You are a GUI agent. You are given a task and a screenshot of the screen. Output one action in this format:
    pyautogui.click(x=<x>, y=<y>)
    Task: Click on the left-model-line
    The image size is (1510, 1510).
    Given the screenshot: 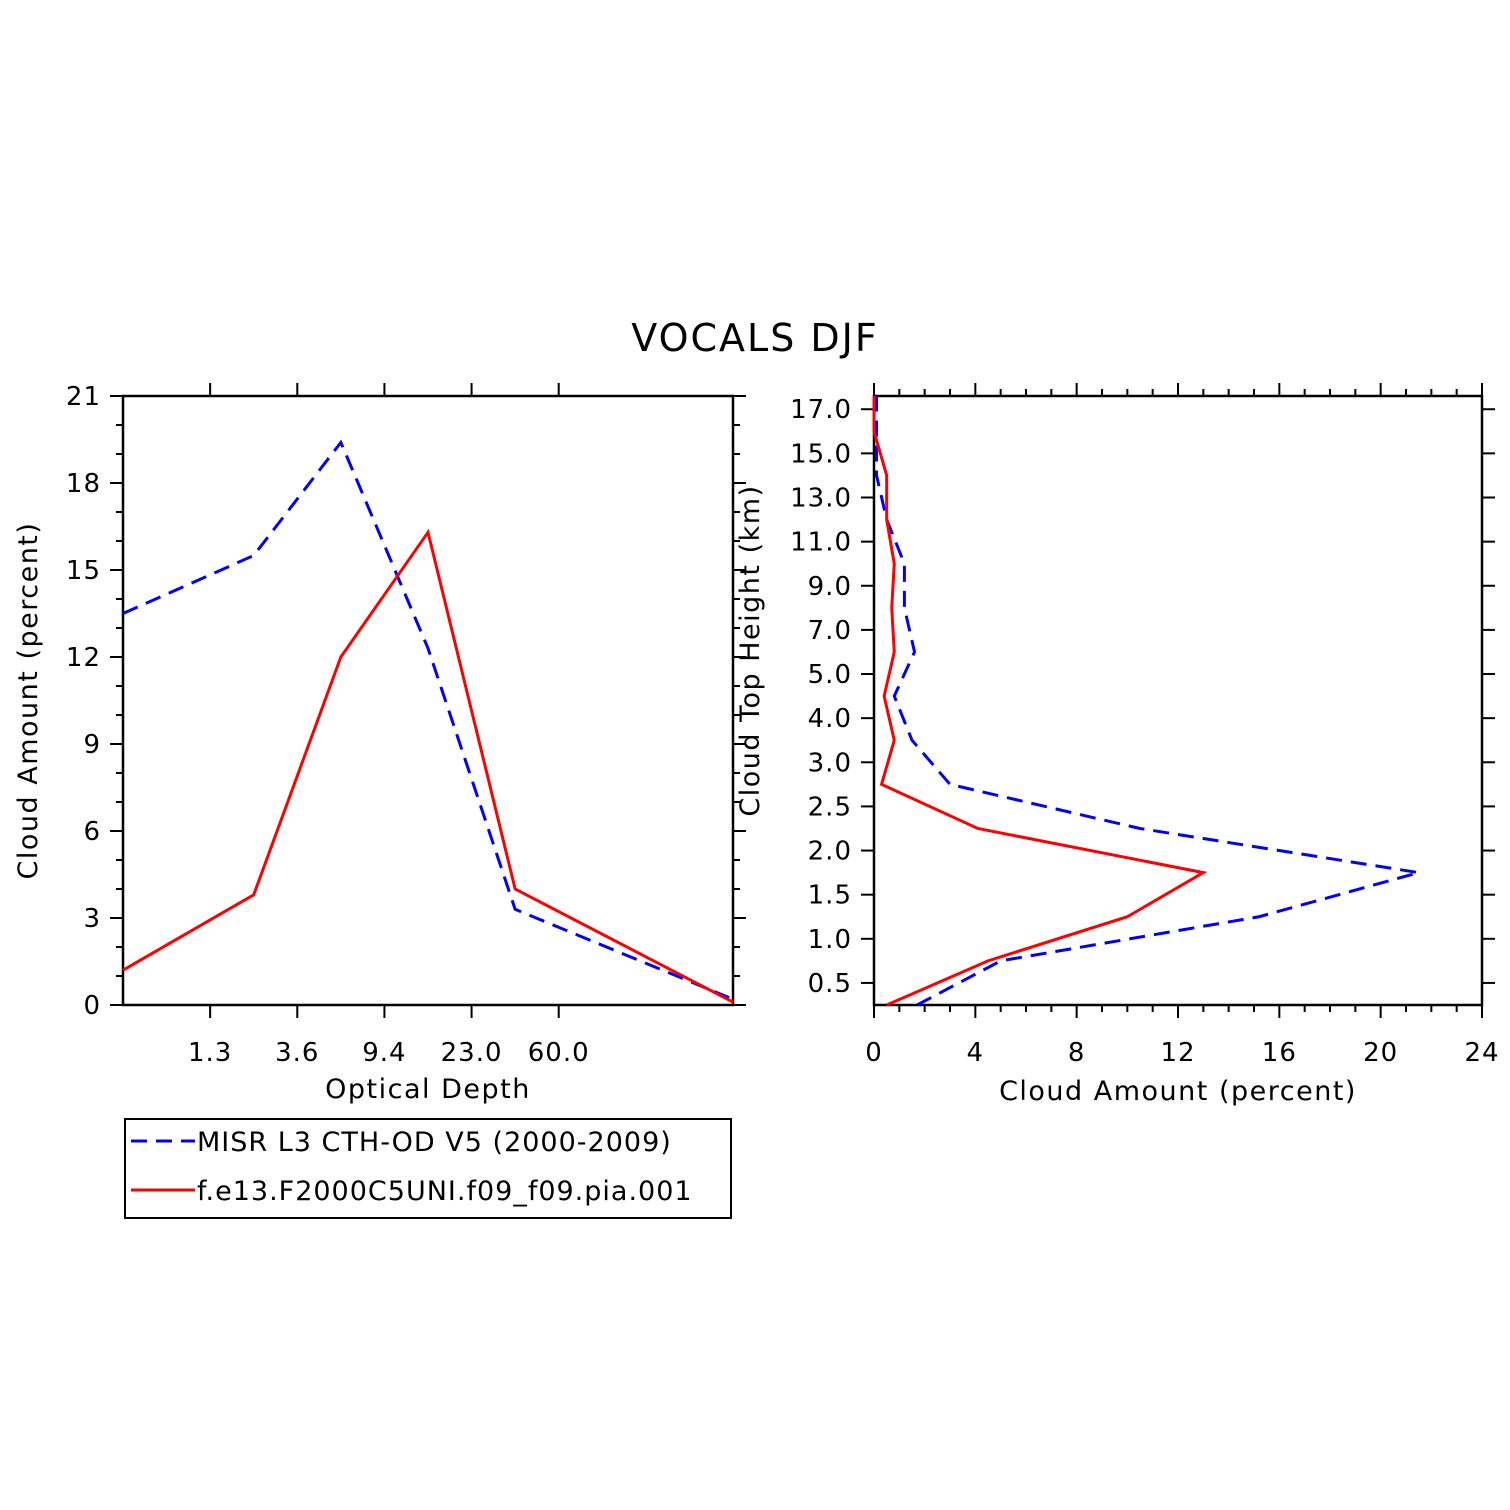 What is the action you would take?
    pyautogui.click(x=428, y=766)
    